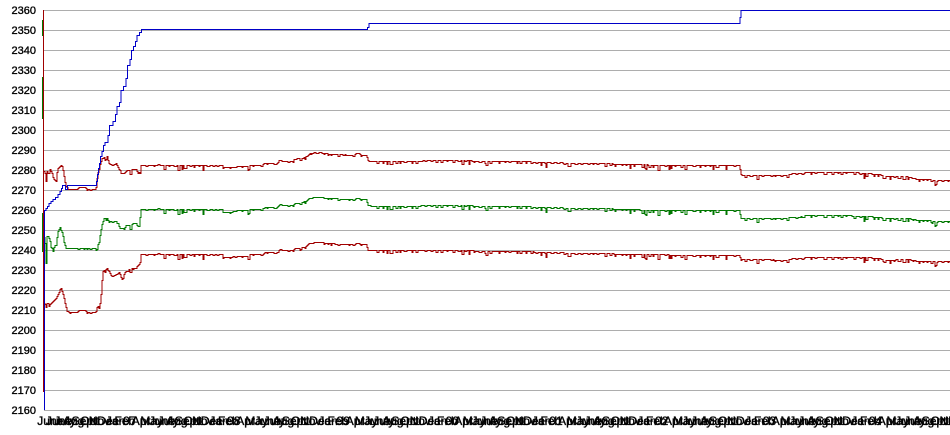  Describe the element at coordinates (344, 421) in the screenshot. I see `svg-text: 99` at that location.